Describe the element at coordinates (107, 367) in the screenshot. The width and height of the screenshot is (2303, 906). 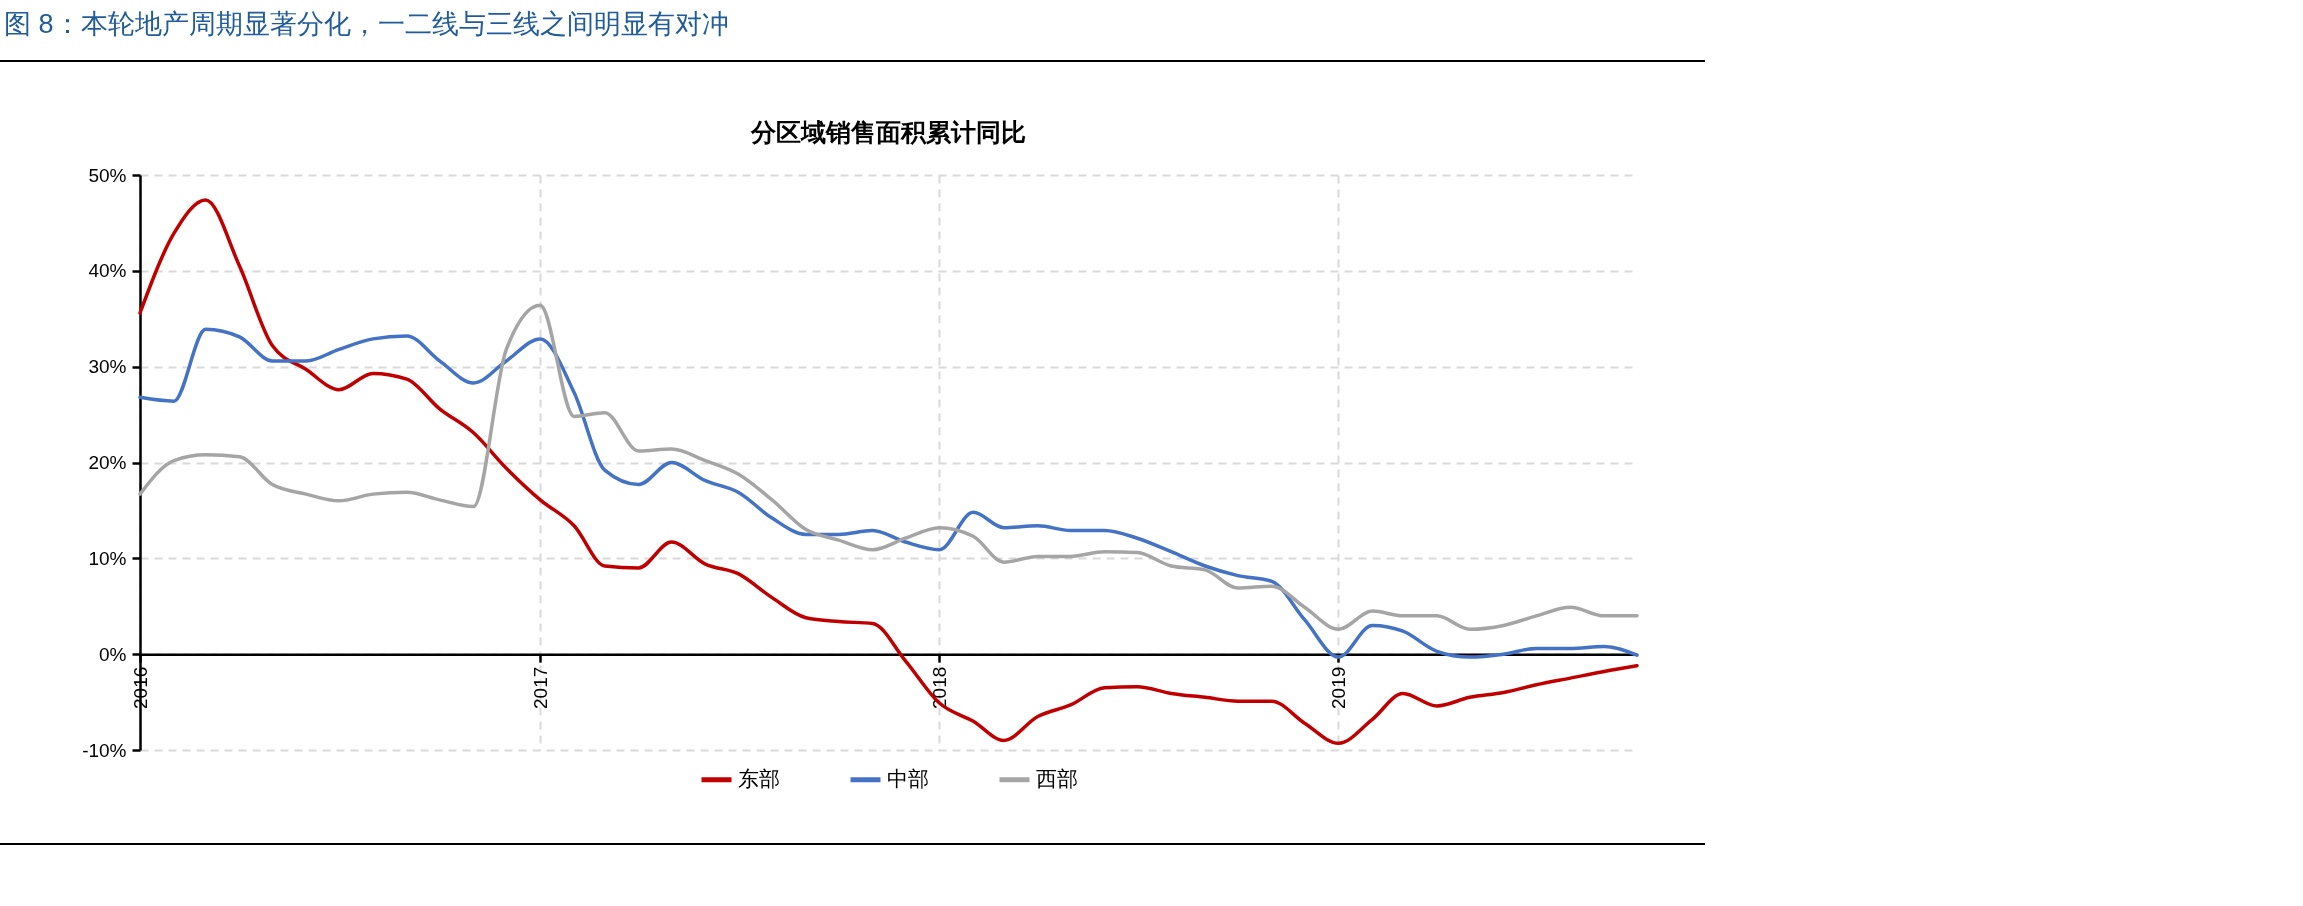
I see `y-tick-label: 30%` at that location.